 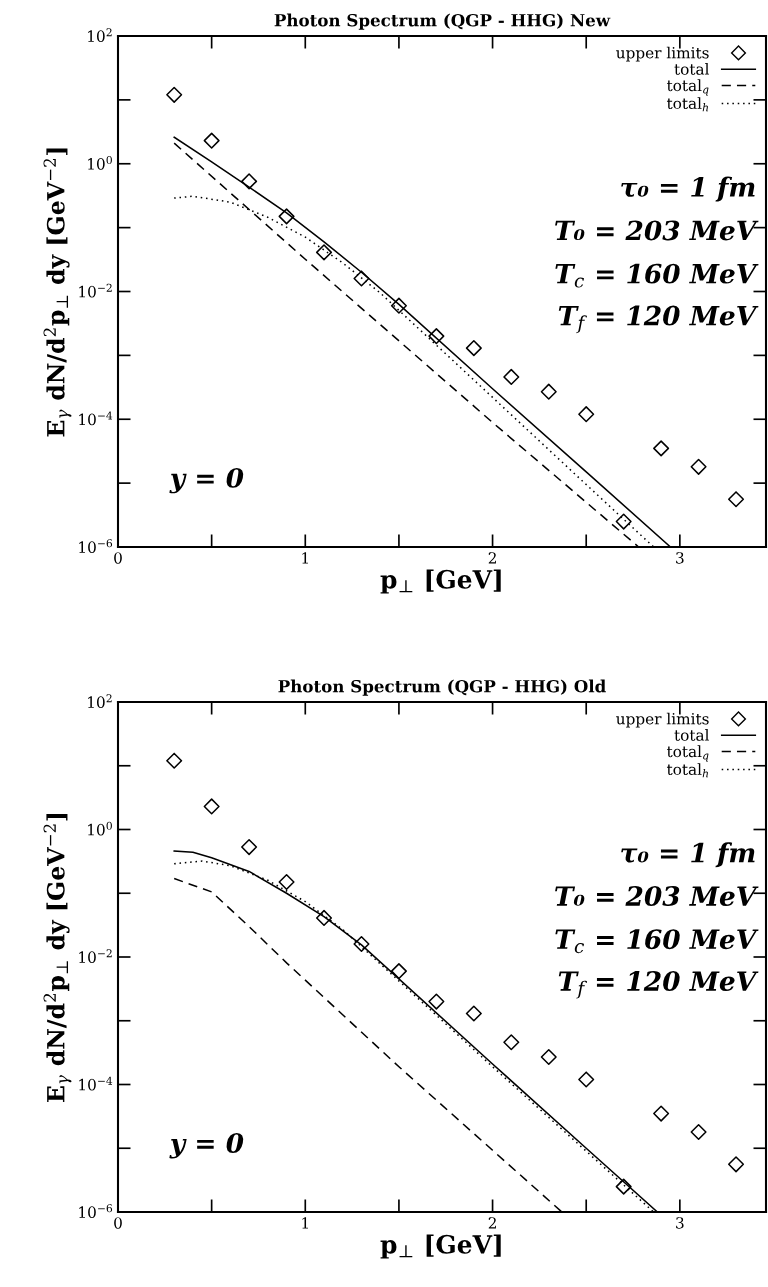 I want to click on chart-title: Photon Spectrum (QGP - HHG) Old, so click(x=442, y=687).